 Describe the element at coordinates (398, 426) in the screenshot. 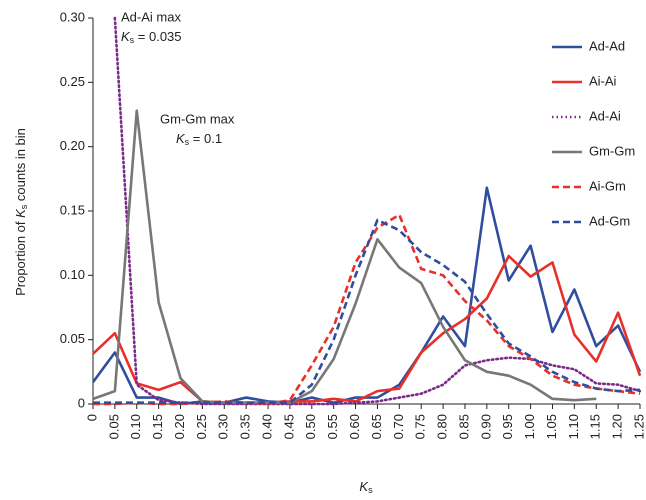

I see `x-tick-label: 0.70` at that location.